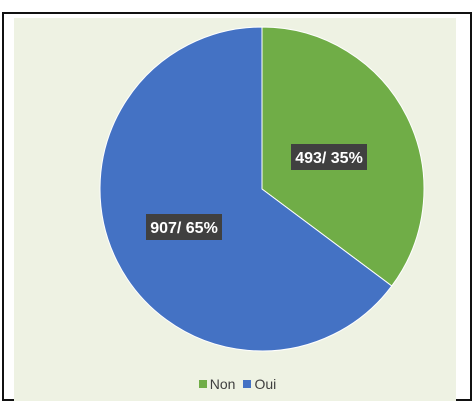 The image size is (475, 401). Describe the element at coordinates (202, 384) in the screenshot. I see `legend-swatch-non` at that location.